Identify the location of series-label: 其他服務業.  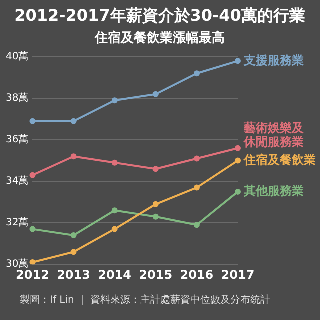
(273, 191).